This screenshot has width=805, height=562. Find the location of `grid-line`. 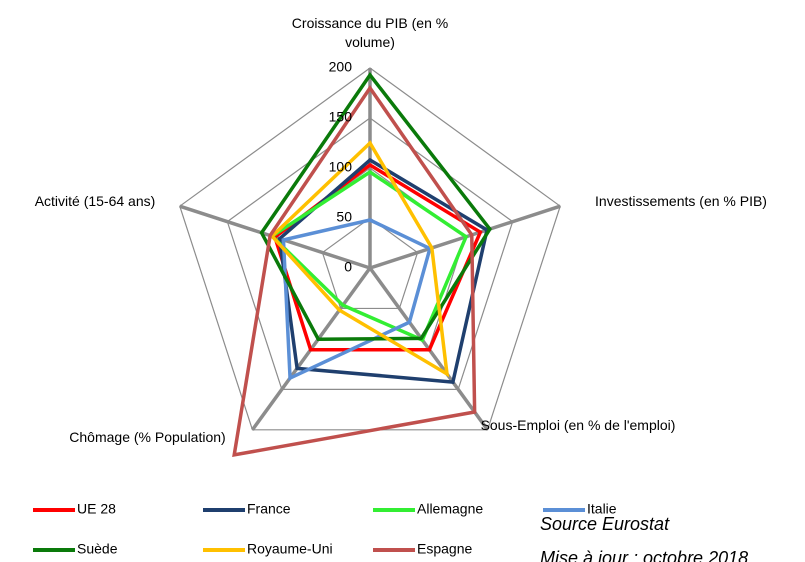

grid-line is located at coordinates (370, 263).